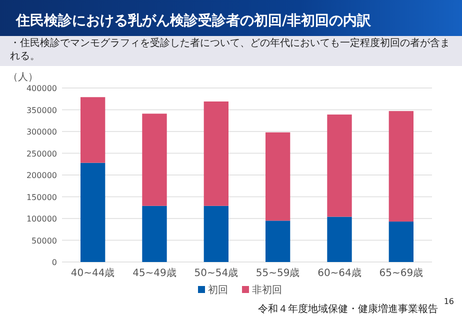 This screenshot has height=320, width=462. What do you see at coordinates (340, 273) in the screenshot?
I see `x-tick-label: 60~64歳` at bounding box center [340, 273].